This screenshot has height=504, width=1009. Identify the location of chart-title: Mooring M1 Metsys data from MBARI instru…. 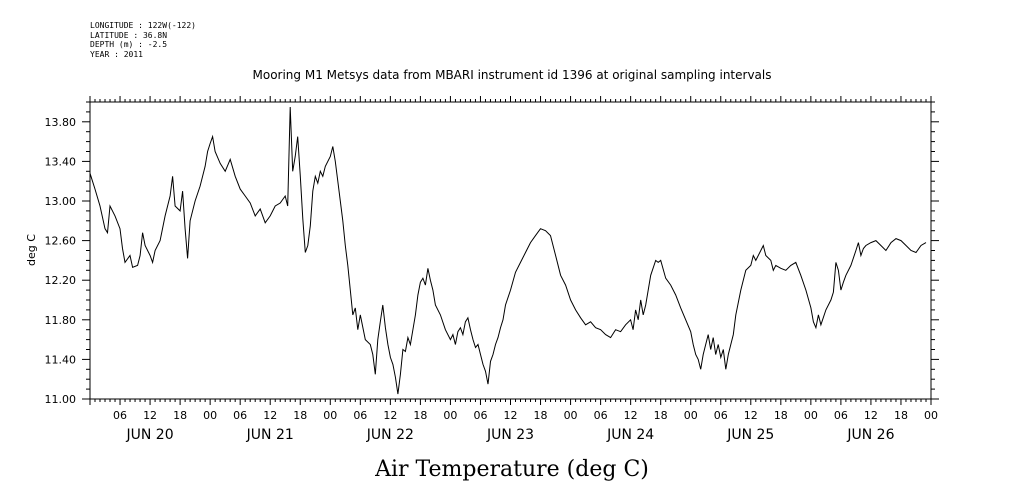
(512, 75).